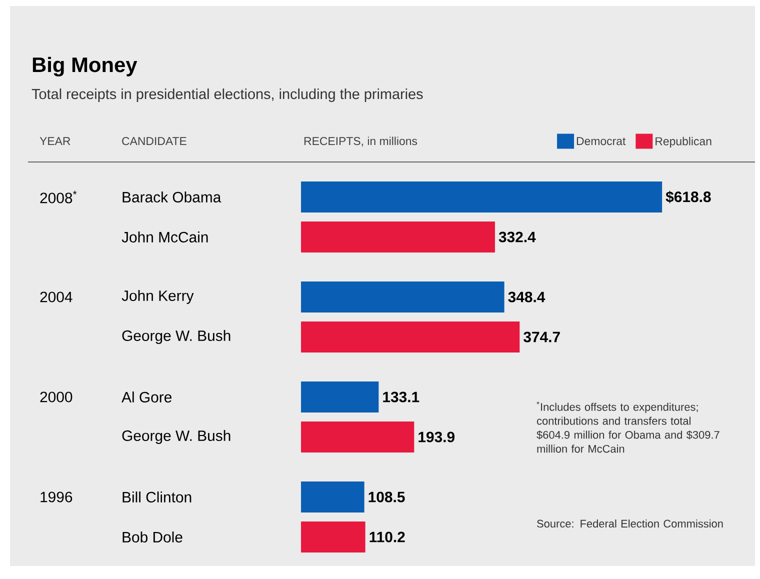  What do you see at coordinates (152, 537) in the screenshot?
I see `y-tick-label: Bob Dole` at bounding box center [152, 537].